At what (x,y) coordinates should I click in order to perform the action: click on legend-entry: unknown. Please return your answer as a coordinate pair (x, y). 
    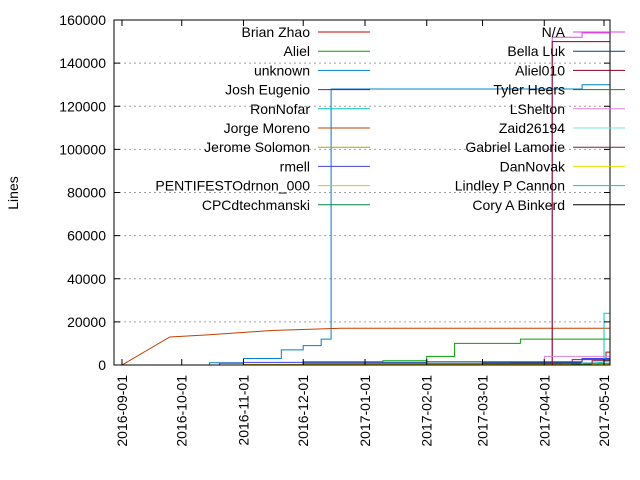
    Looking at the image, I should click on (282, 70).